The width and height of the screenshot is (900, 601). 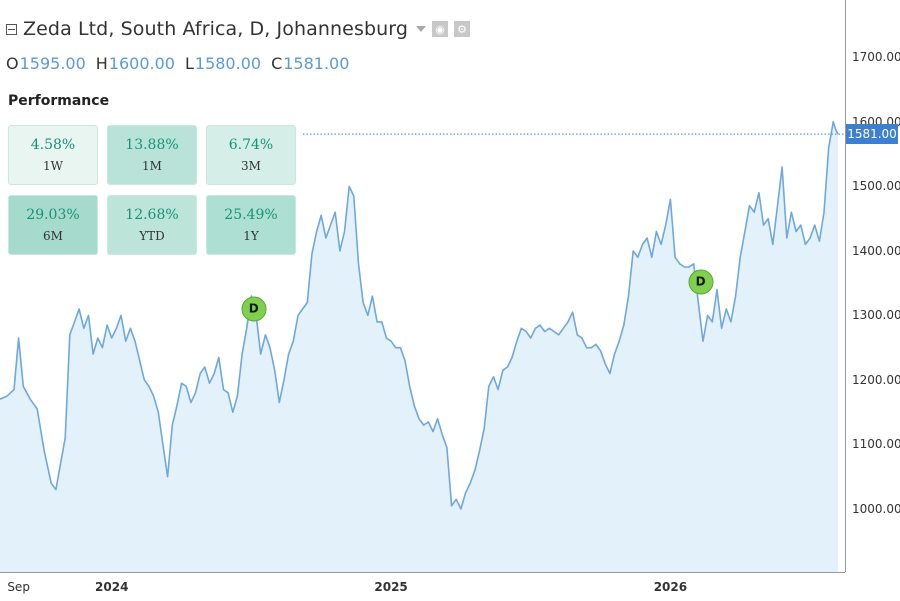 I want to click on x-tick-label: 2024, so click(x=112, y=587).